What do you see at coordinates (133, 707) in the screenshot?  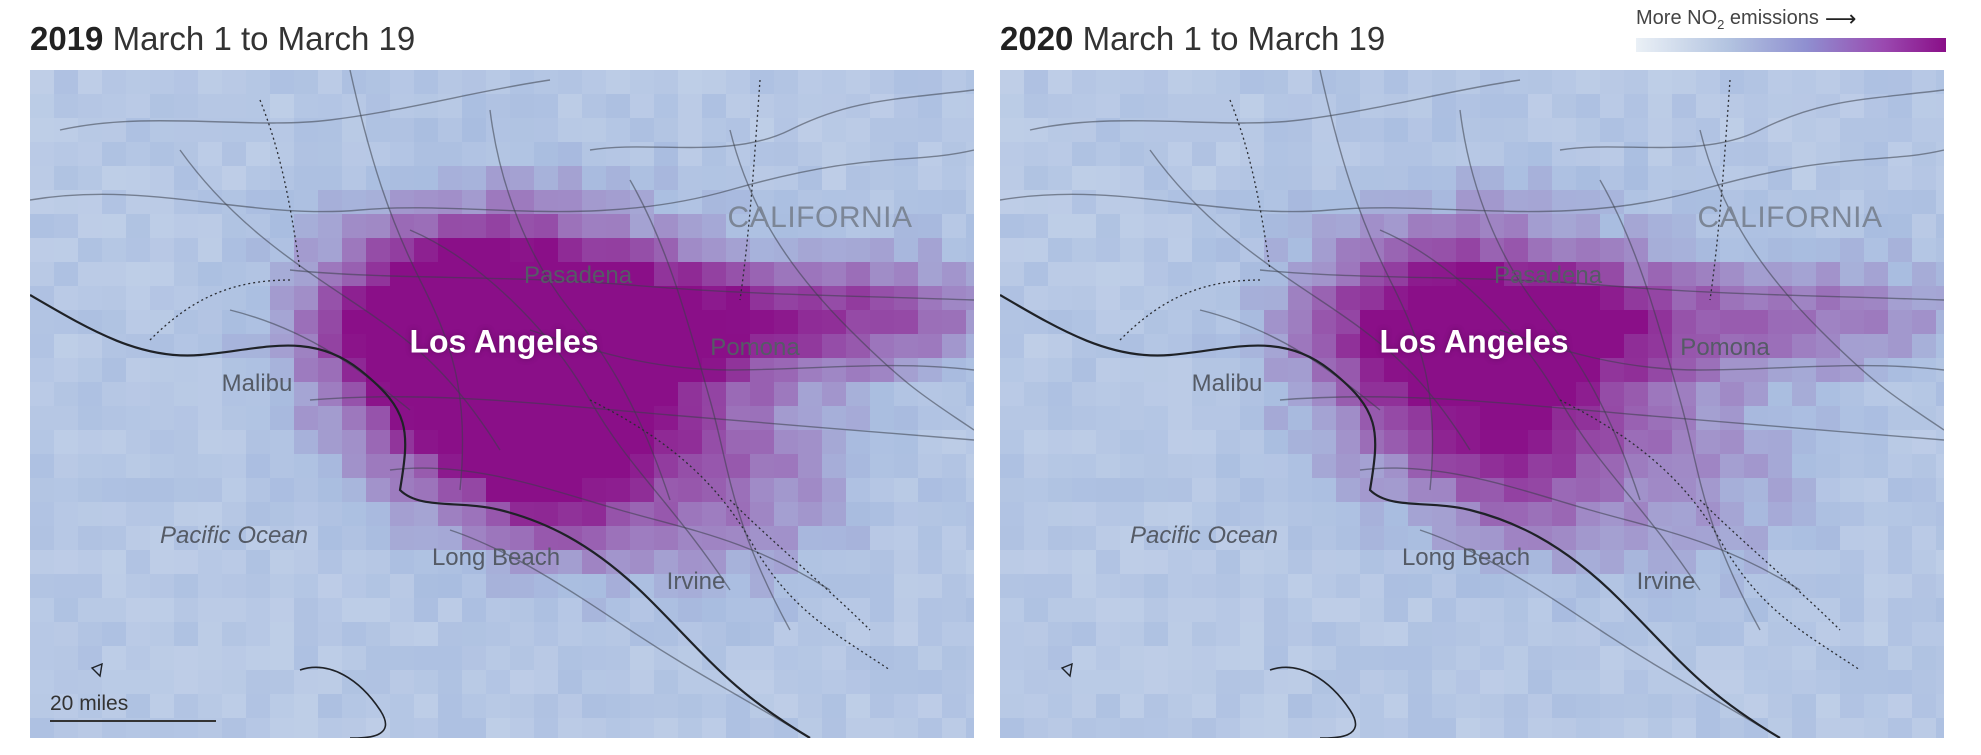 I see `scale-bar: 20 miles` at bounding box center [133, 707].